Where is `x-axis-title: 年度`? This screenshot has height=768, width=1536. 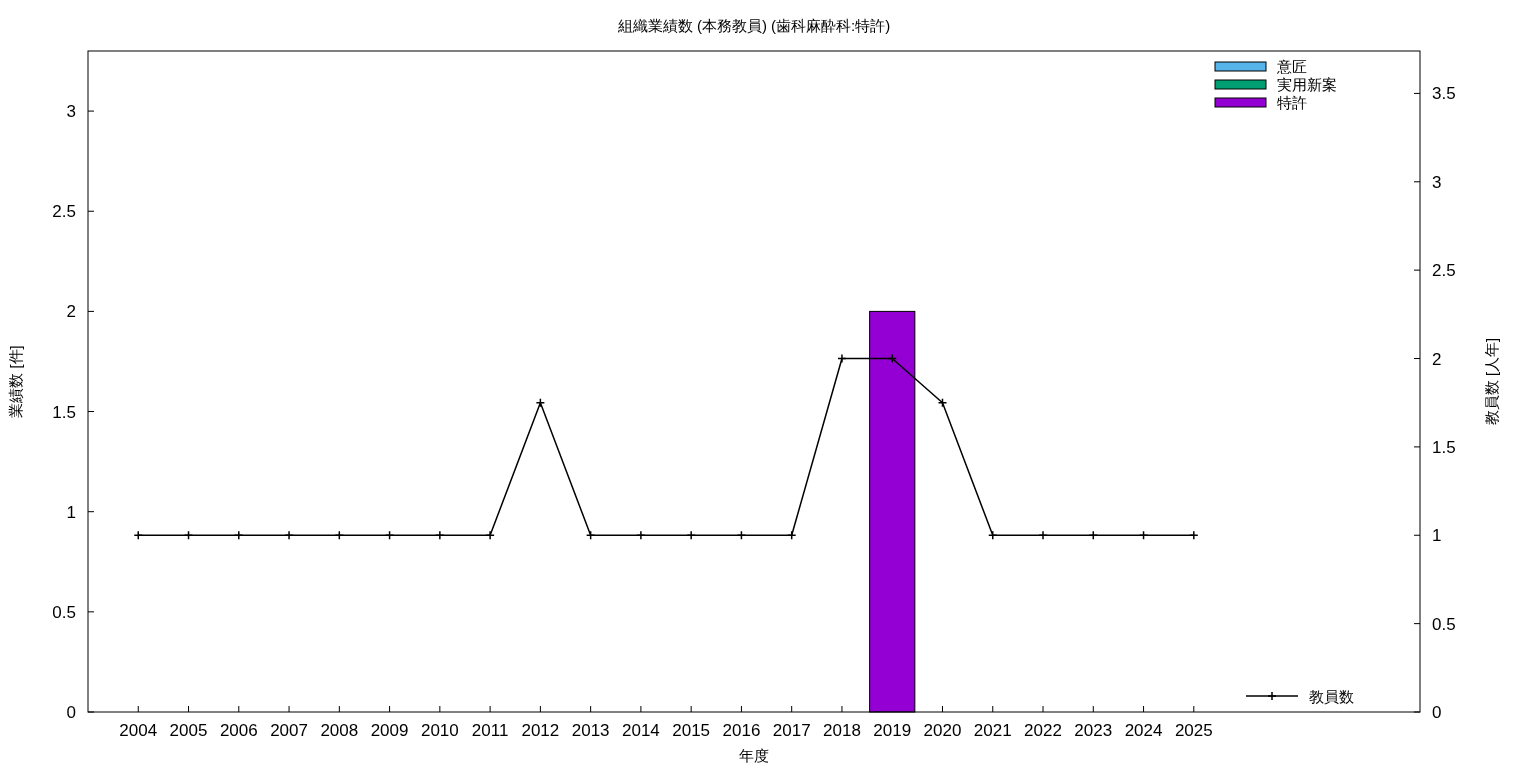
x-axis-title: 年度 is located at coordinates (754, 755).